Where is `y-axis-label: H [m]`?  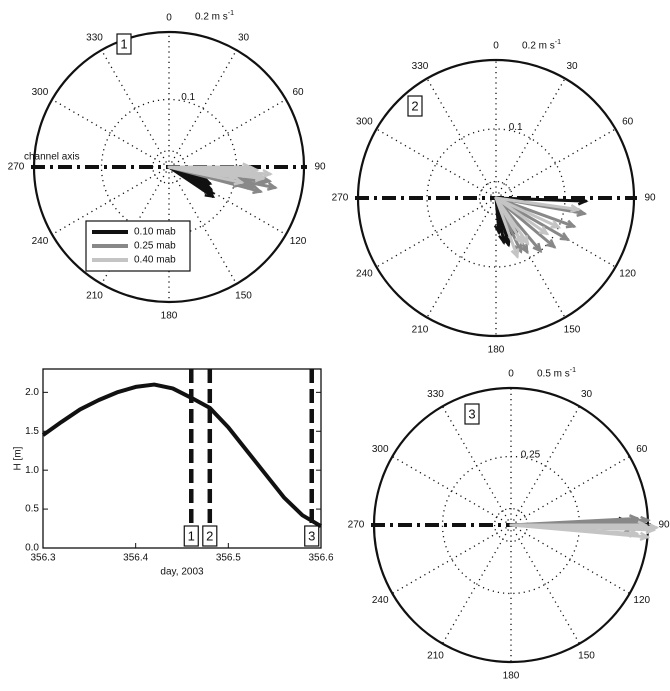
y-axis-label: H [m] is located at coordinates (18, 458).